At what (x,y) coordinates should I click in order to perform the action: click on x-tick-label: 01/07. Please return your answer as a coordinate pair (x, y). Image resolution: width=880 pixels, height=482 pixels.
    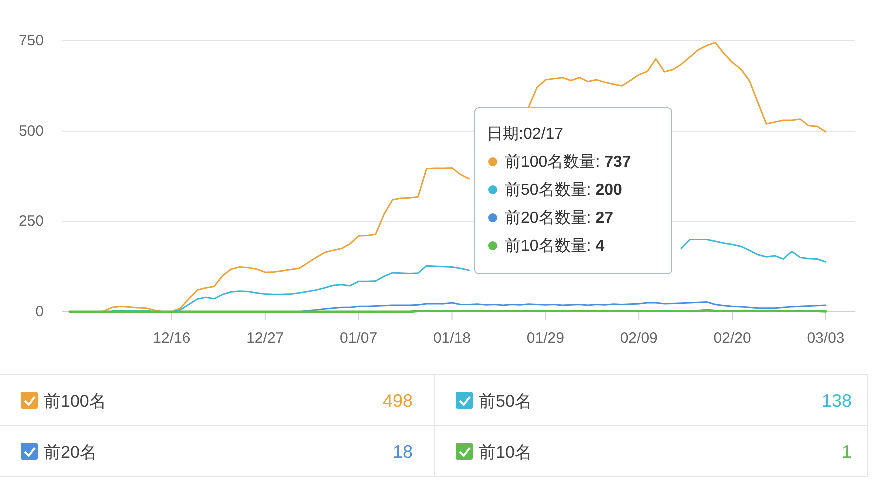
    Looking at the image, I should click on (359, 338).